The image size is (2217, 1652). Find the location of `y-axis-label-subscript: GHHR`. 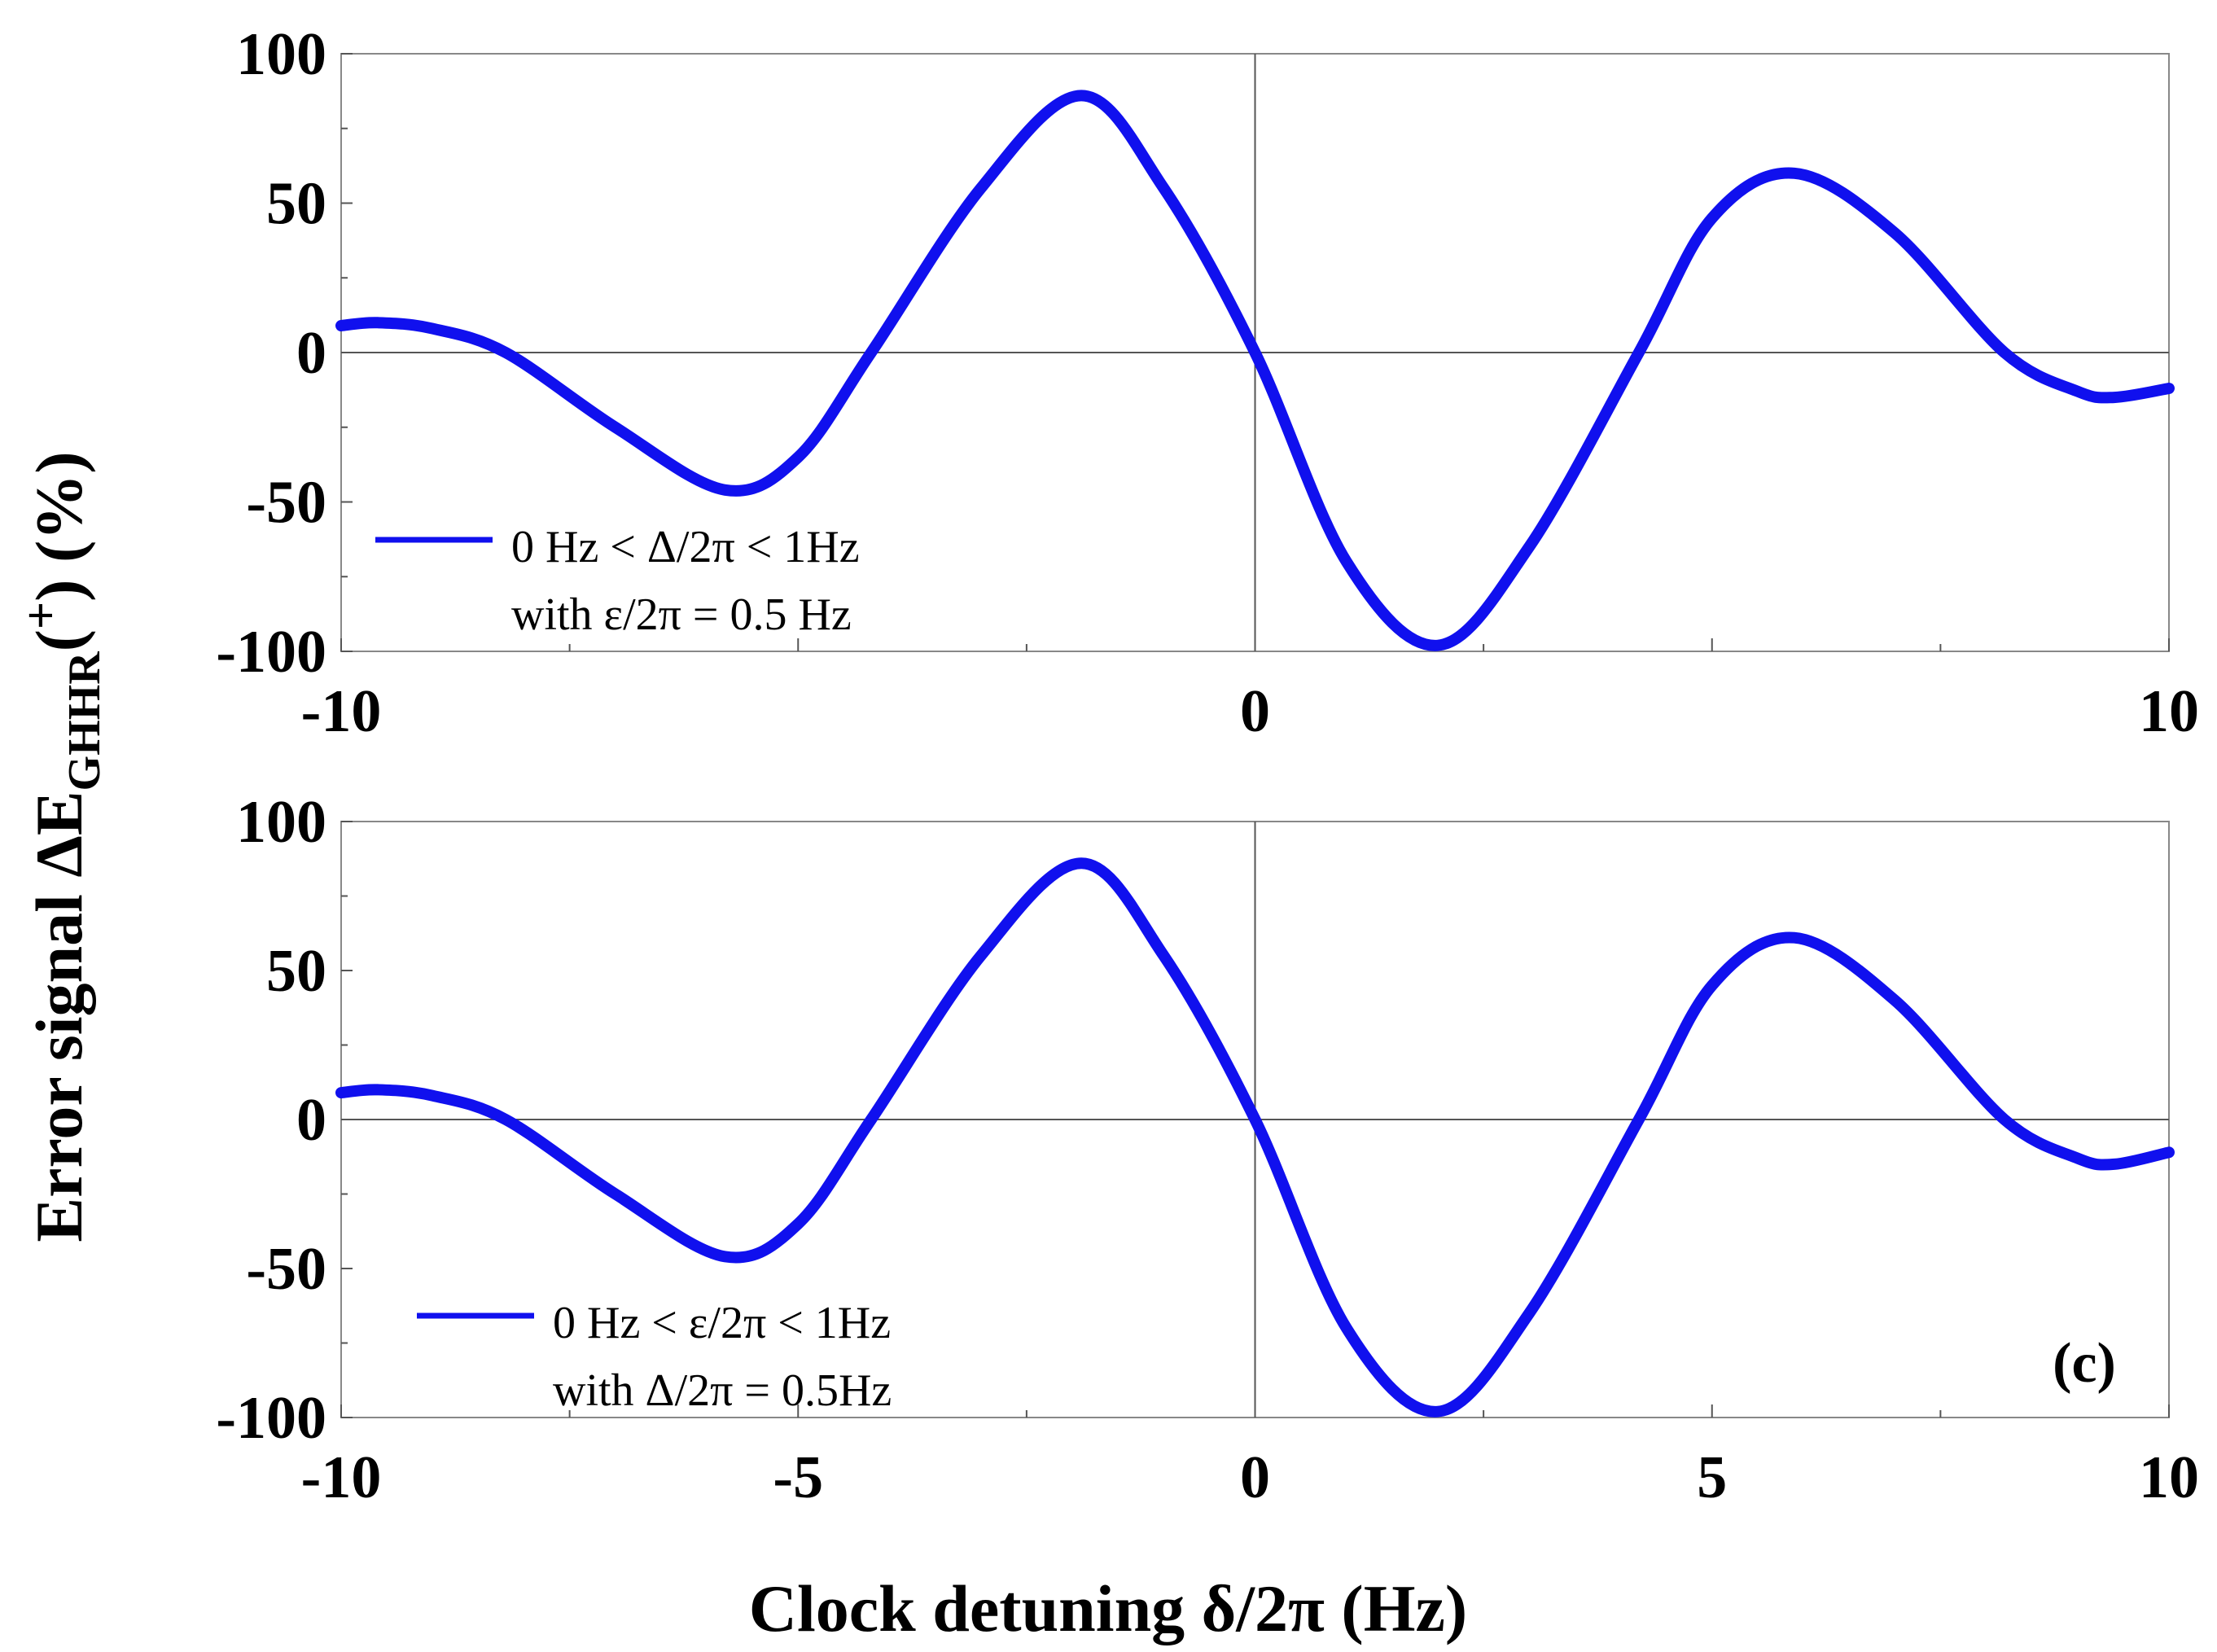

y-axis-label-subscript: GHHR is located at coordinates (84, 721).